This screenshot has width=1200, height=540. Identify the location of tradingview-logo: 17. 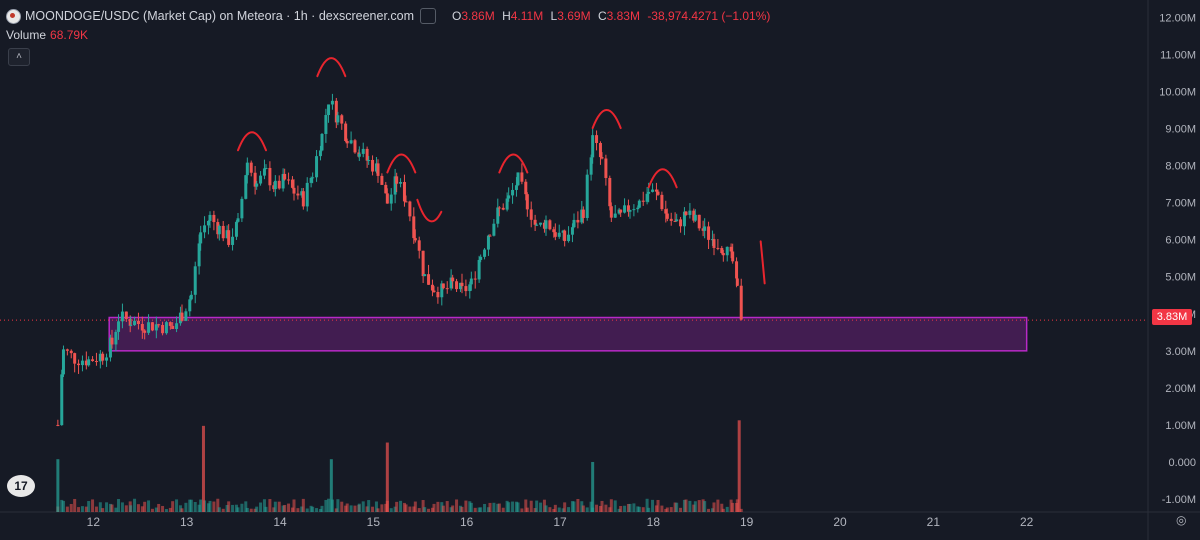
(21, 486).